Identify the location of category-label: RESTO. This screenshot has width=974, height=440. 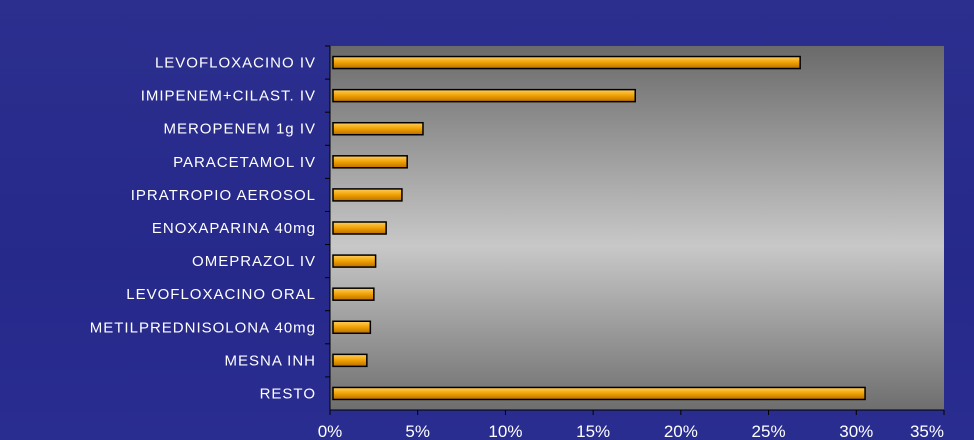
(288, 393).